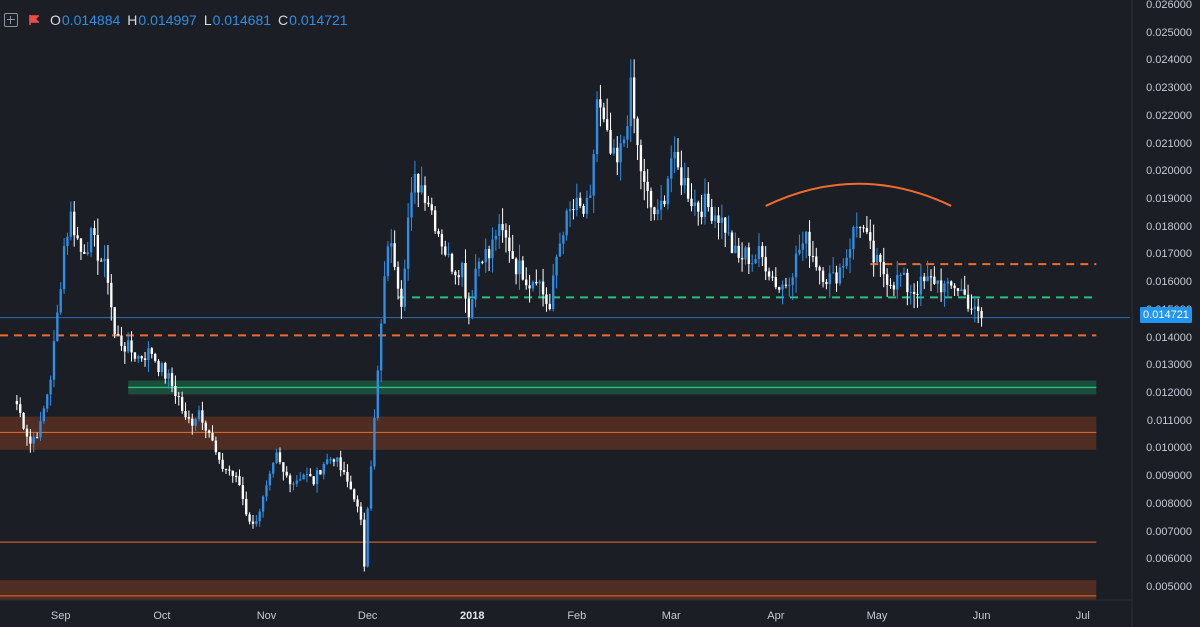 This screenshot has height=627, width=1200. Describe the element at coordinates (1169, 199) in the screenshot. I see `y-tick-label: 0.019000` at that location.